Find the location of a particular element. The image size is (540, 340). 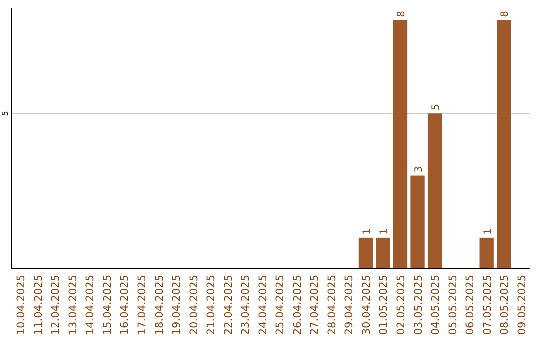

x-tick-label: 02.05.2025 is located at coordinates (402, 305).